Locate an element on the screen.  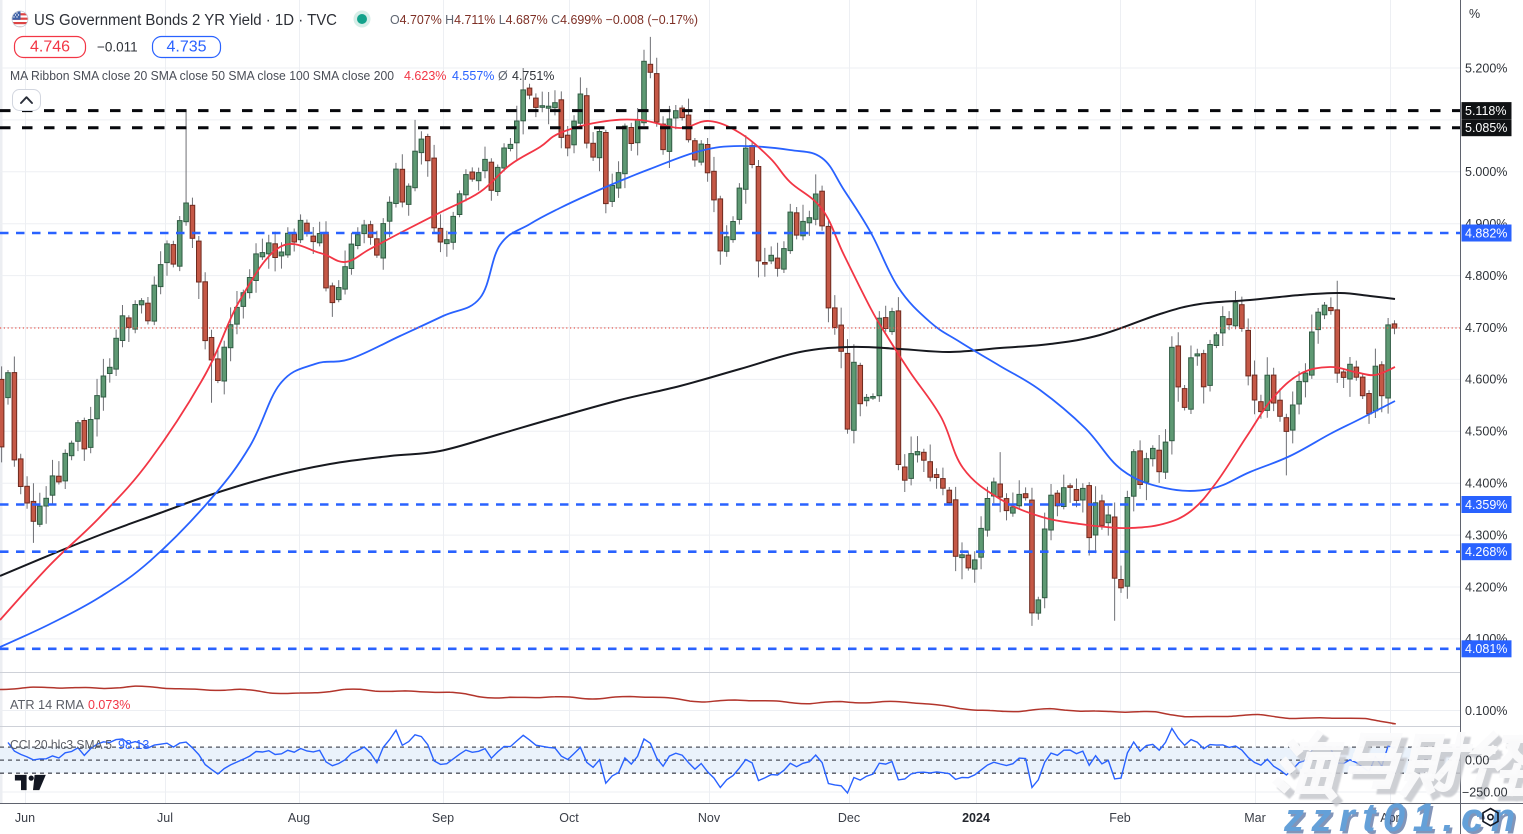
svg-text: 0.00 is located at coordinates (1477, 760).